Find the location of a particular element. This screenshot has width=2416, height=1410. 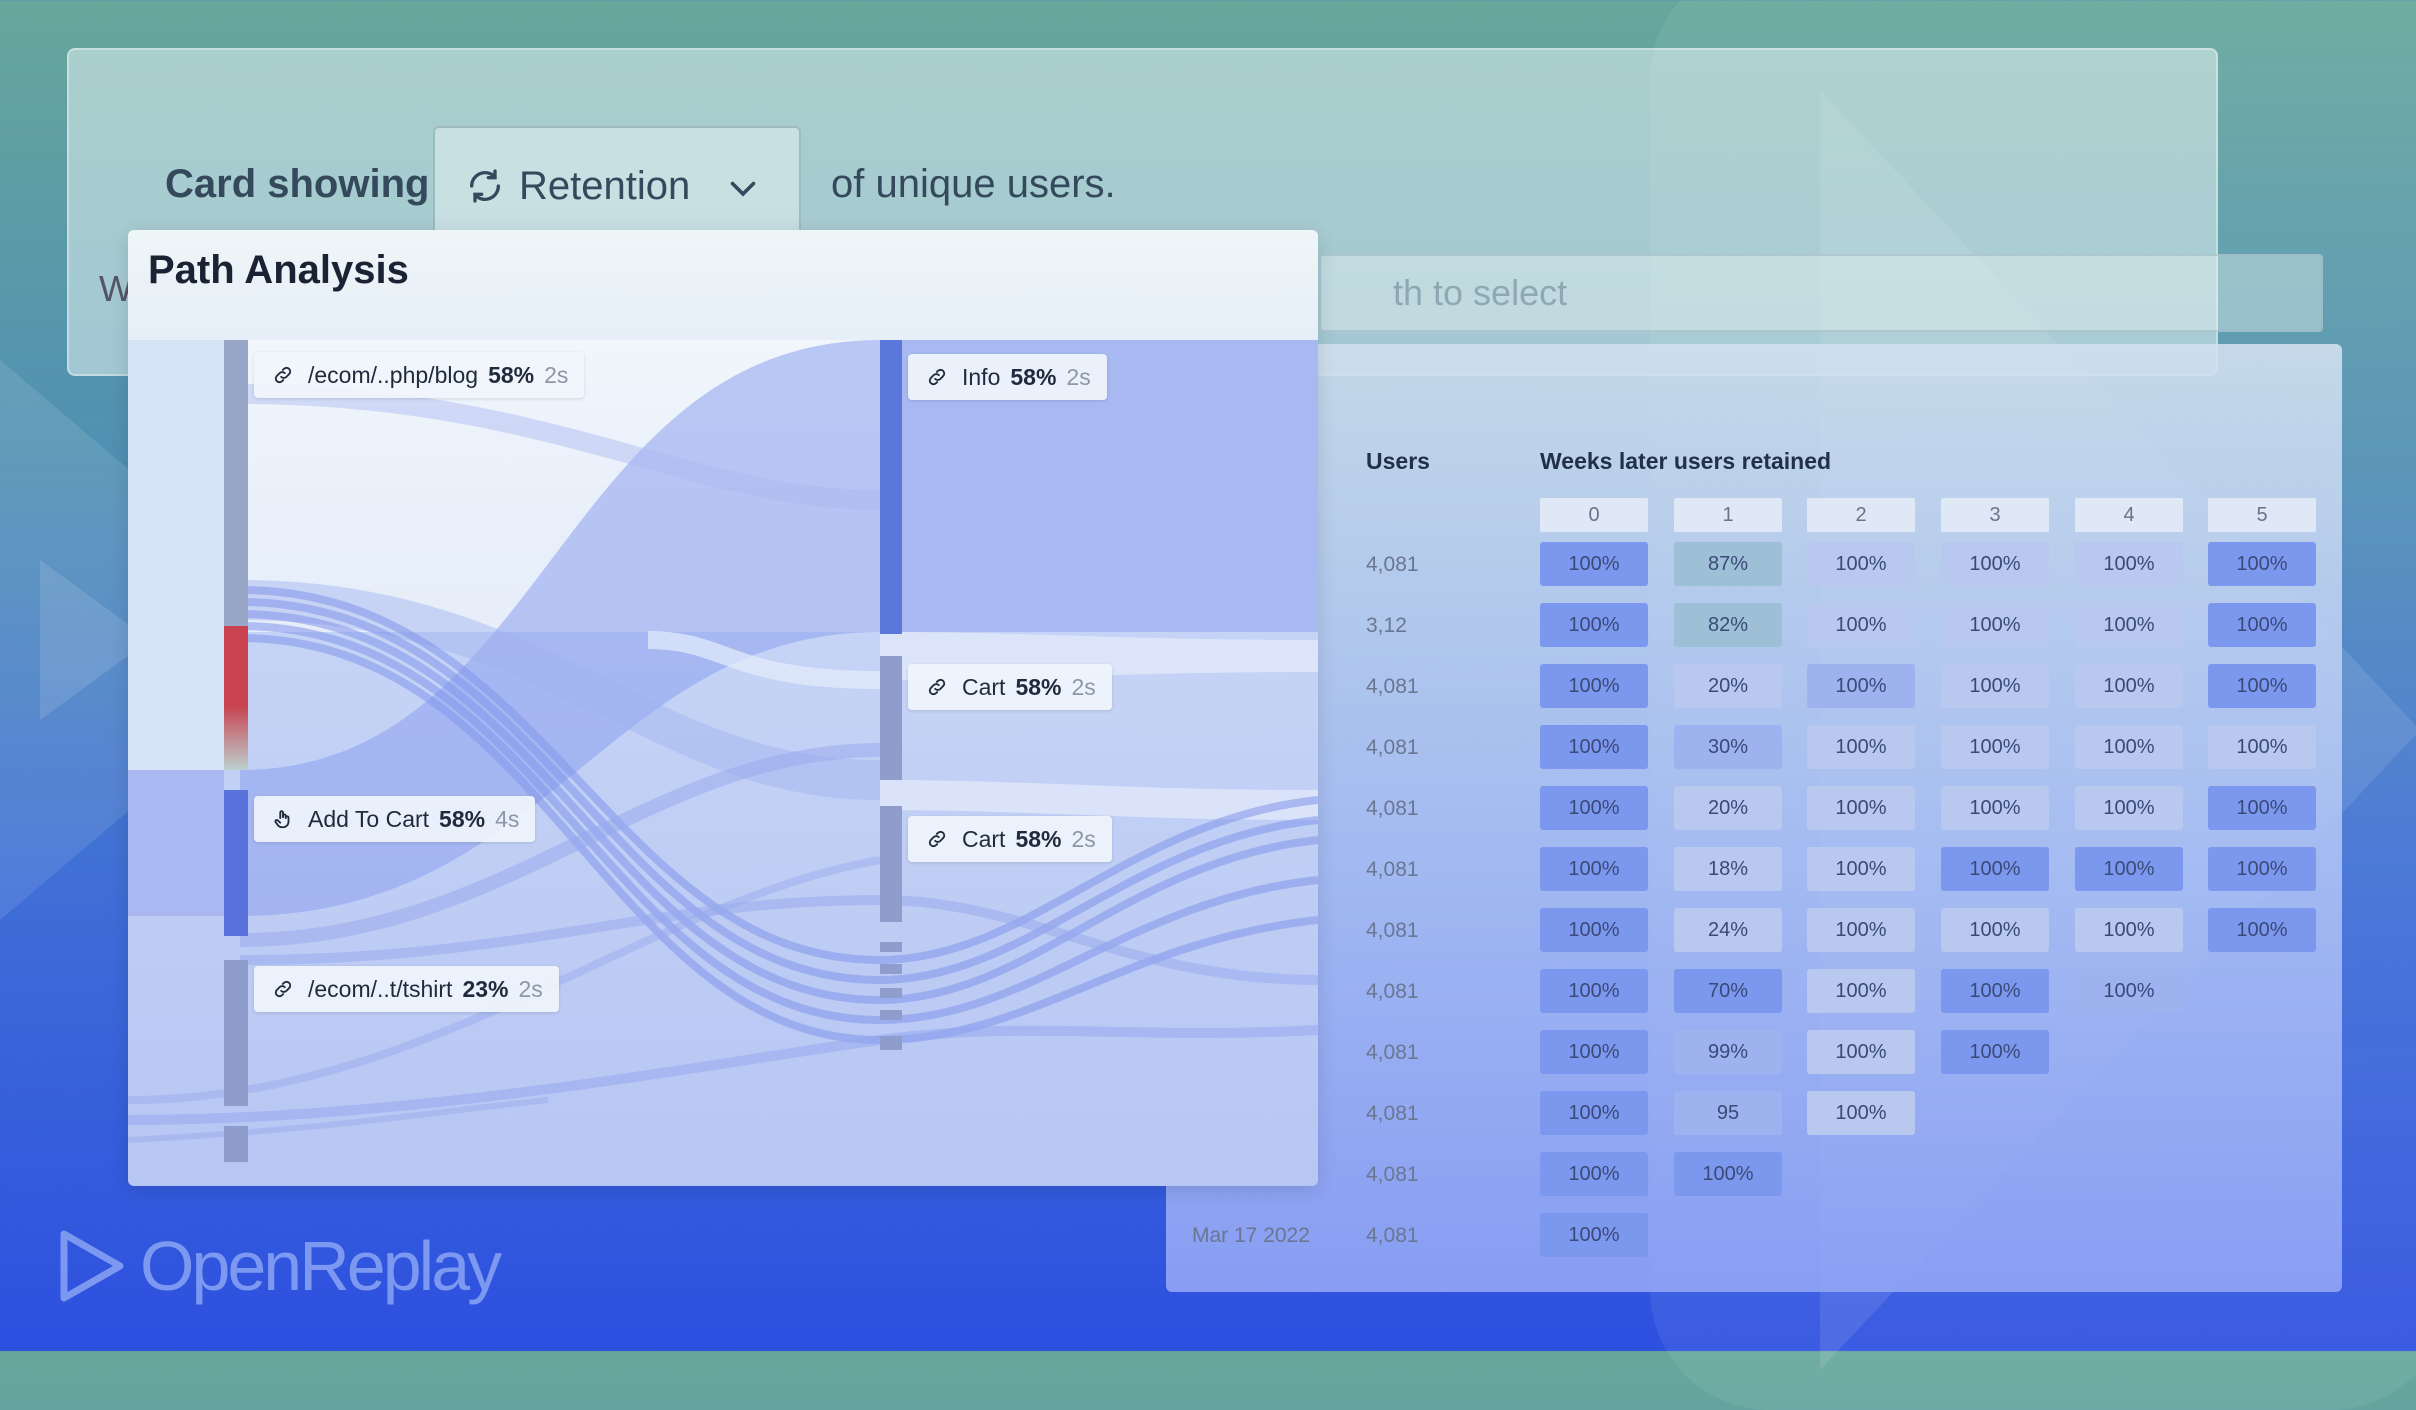

play-logo-icon is located at coordinates (92, 1266).